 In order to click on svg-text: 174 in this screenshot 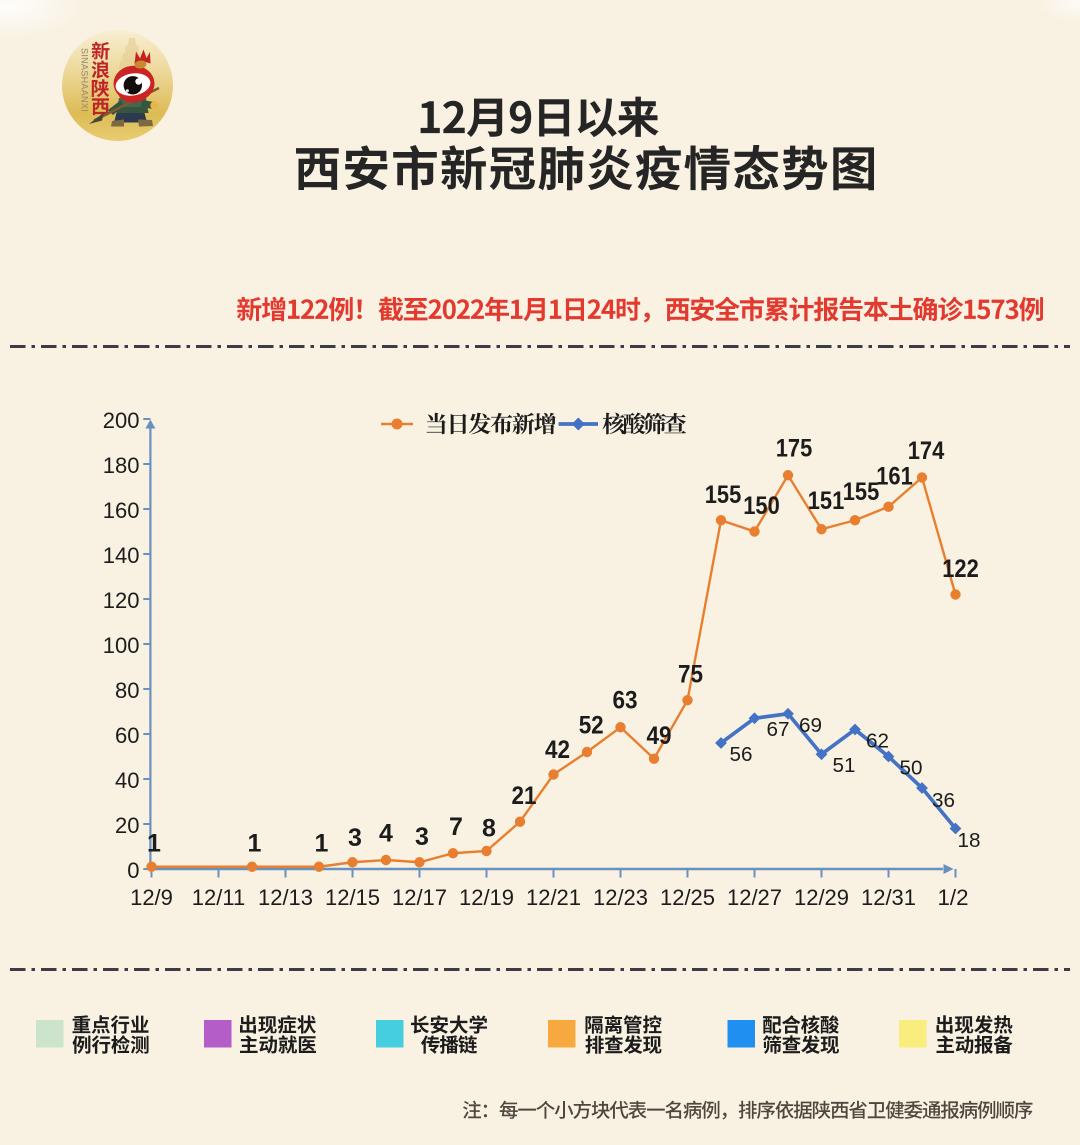, I will do `click(926, 451)`.